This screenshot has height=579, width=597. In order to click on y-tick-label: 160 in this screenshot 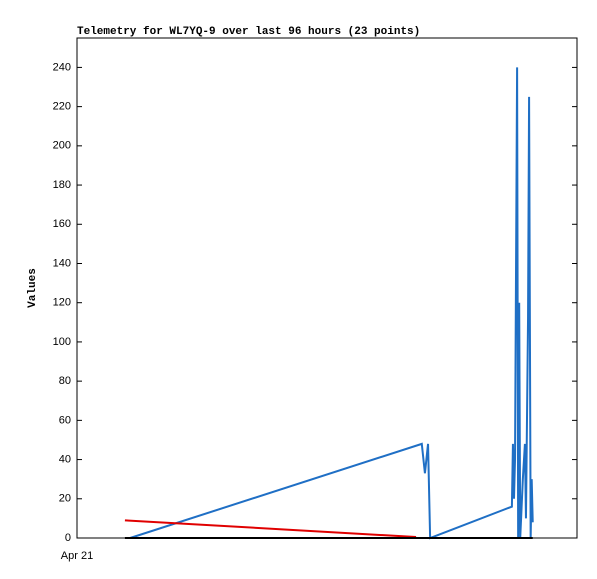, I will do `click(62, 224)`.